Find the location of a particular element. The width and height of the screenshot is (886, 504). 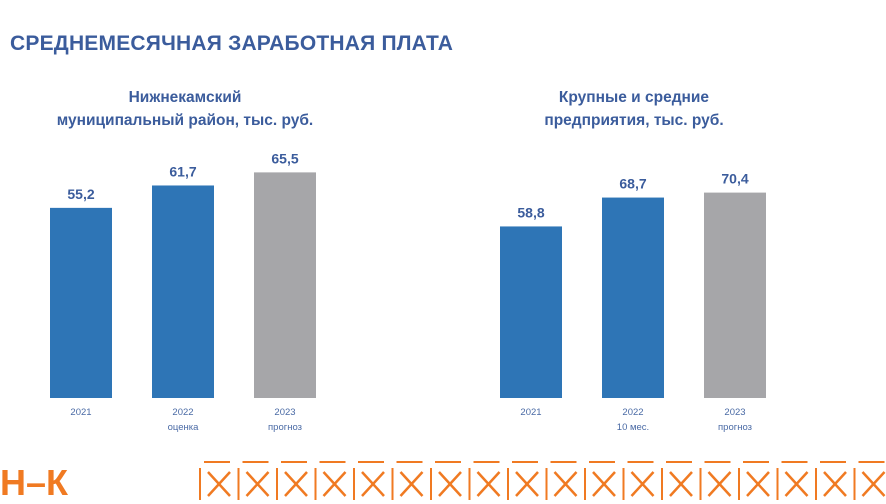

chart-2-title-line-1: Крупные и средние is located at coordinates (634, 97).